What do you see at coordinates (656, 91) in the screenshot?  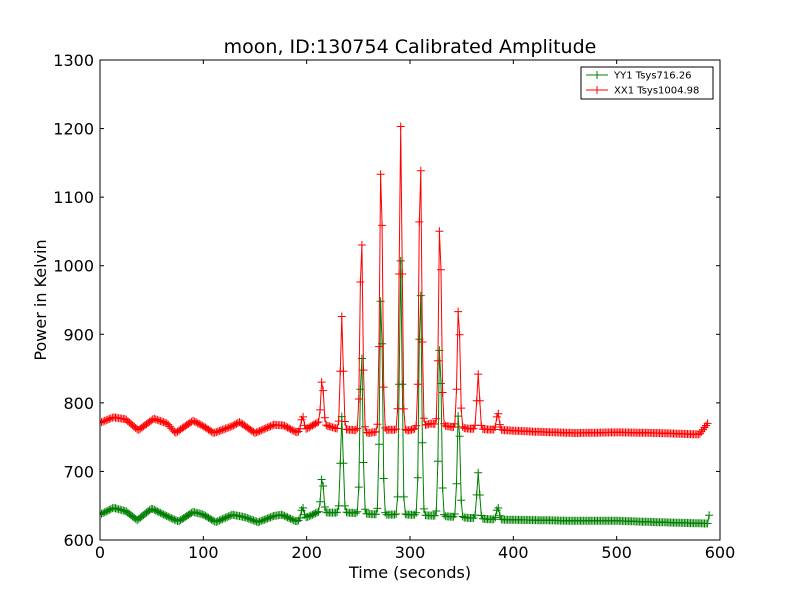 I see `legend-label: XX1 Tsys1004.98` at bounding box center [656, 91].